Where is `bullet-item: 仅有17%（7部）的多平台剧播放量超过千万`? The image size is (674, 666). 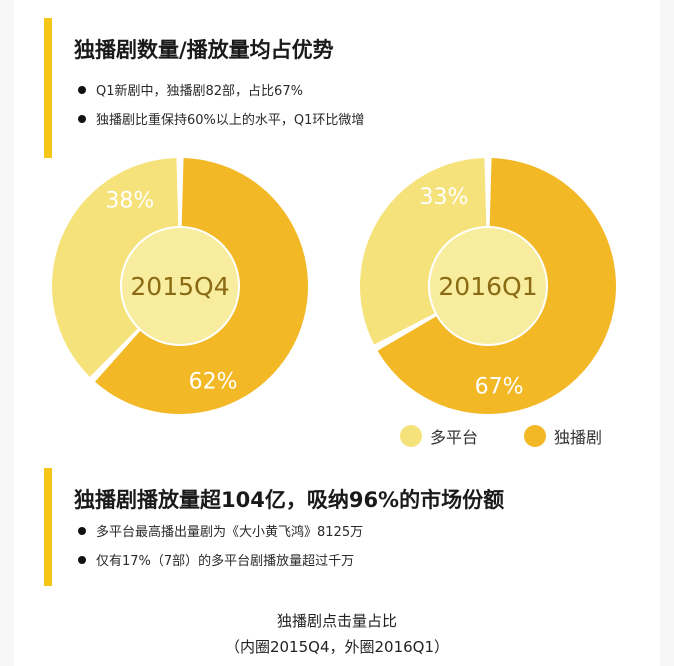 bullet-item: 仅有17%（7部）的多平台剧播放量超过千万 is located at coordinates (216, 559).